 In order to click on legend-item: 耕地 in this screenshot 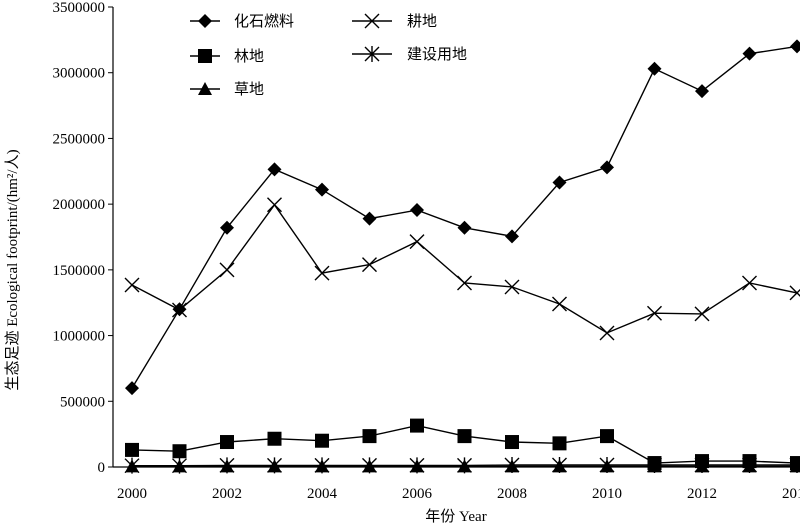, I will do `click(394, 21)`.